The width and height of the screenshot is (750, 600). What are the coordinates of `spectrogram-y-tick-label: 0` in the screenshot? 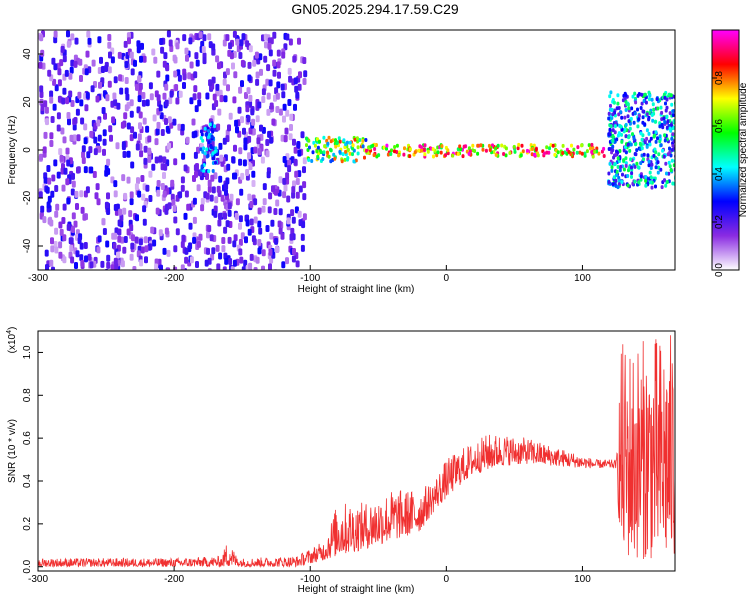 It's located at (27, 150).